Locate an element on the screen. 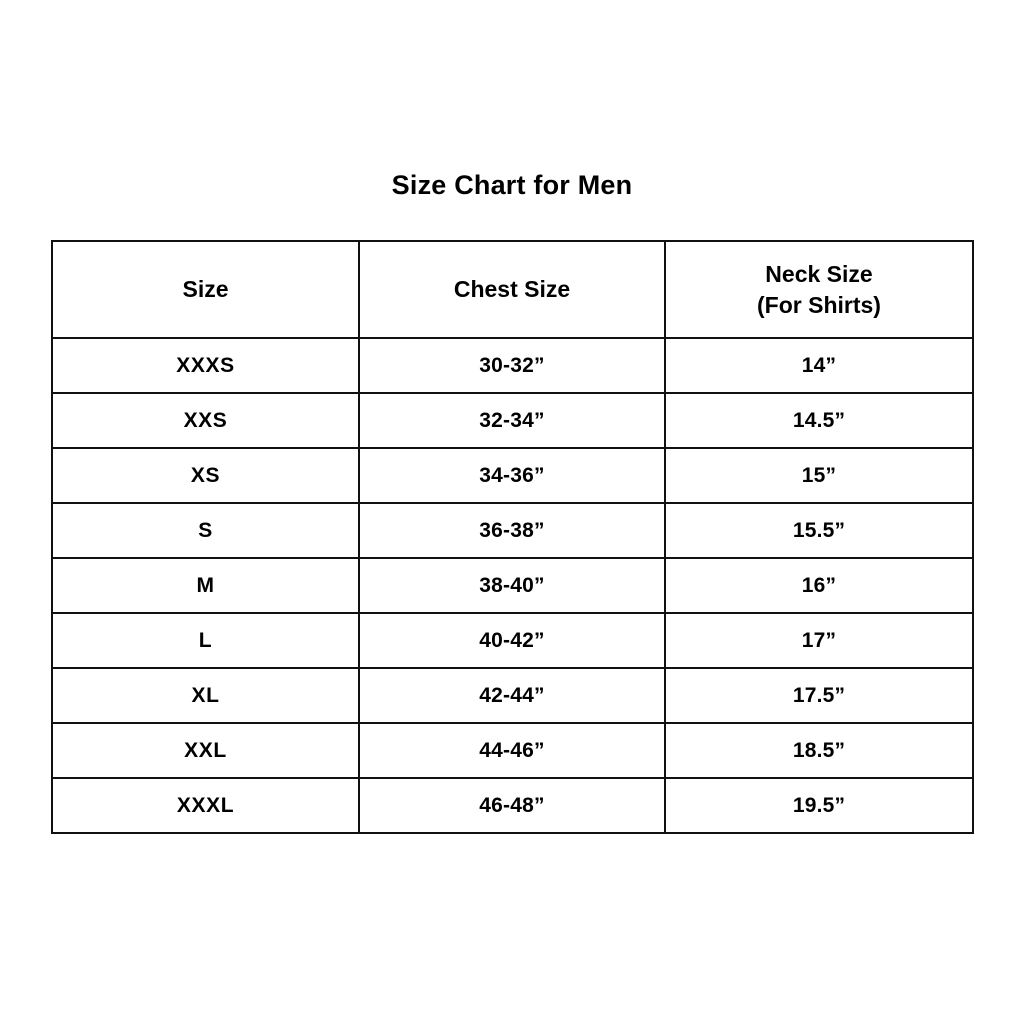 This screenshot has height=1024, width=1024. cell-chest: 32-34” is located at coordinates (512, 420).